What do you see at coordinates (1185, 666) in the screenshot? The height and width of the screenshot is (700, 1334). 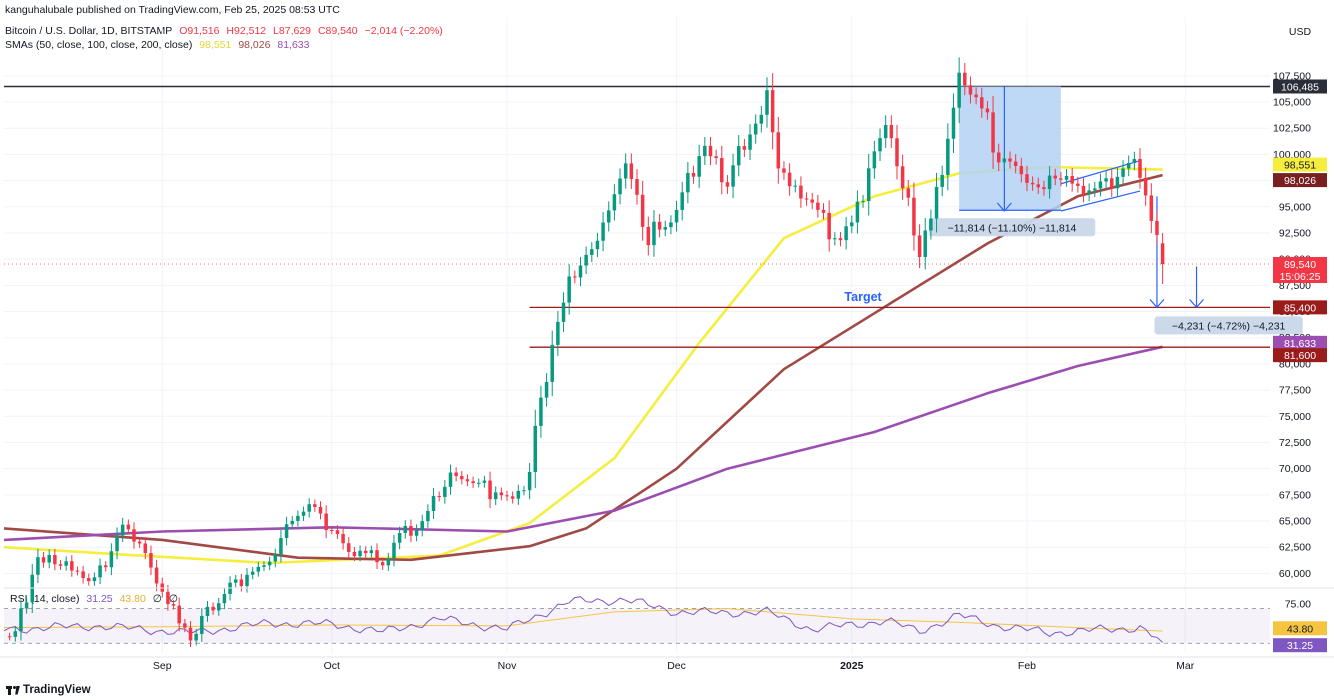 I see `x-tick-label: Mar` at bounding box center [1185, 666].